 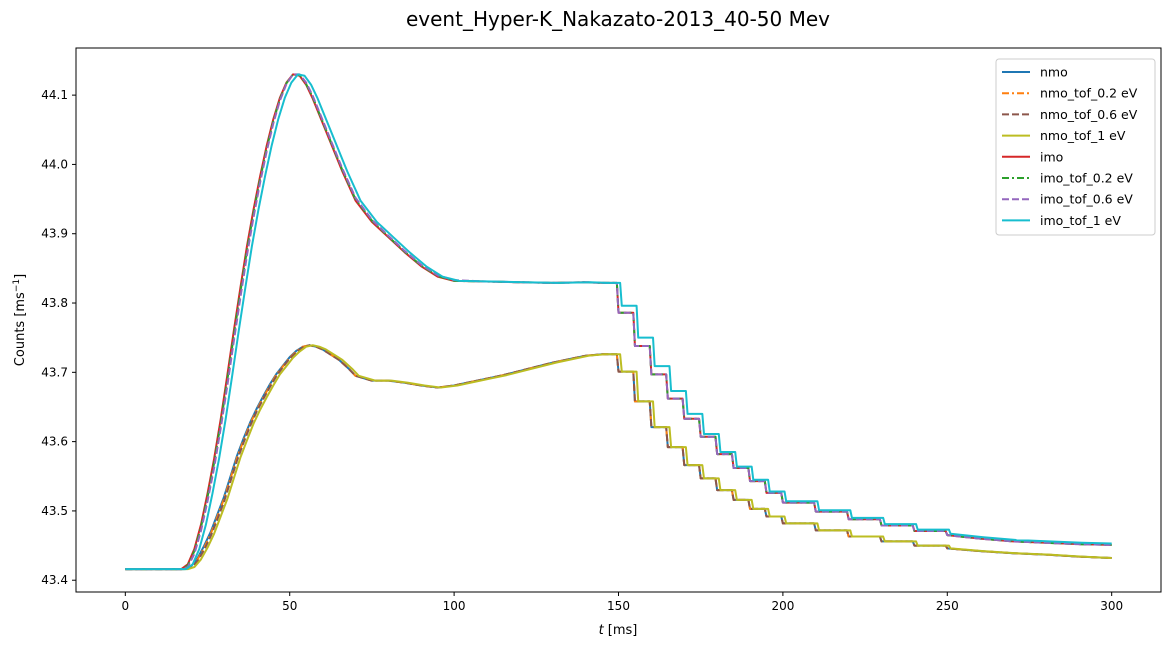 What do you see at coordinates (618, 19) in the screenshot?
I see `chart-title: event_Hyper-K_Nakazato-2013_40-50 Mev` at bounding box center [618, 19].